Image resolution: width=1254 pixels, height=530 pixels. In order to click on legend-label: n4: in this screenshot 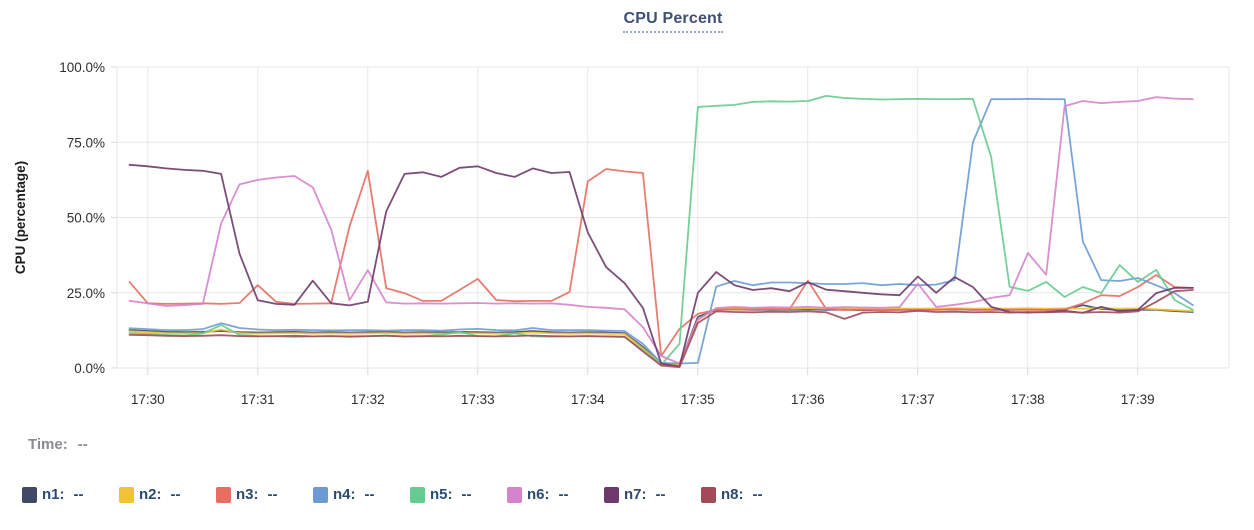, I will do `click(344, 494)`.